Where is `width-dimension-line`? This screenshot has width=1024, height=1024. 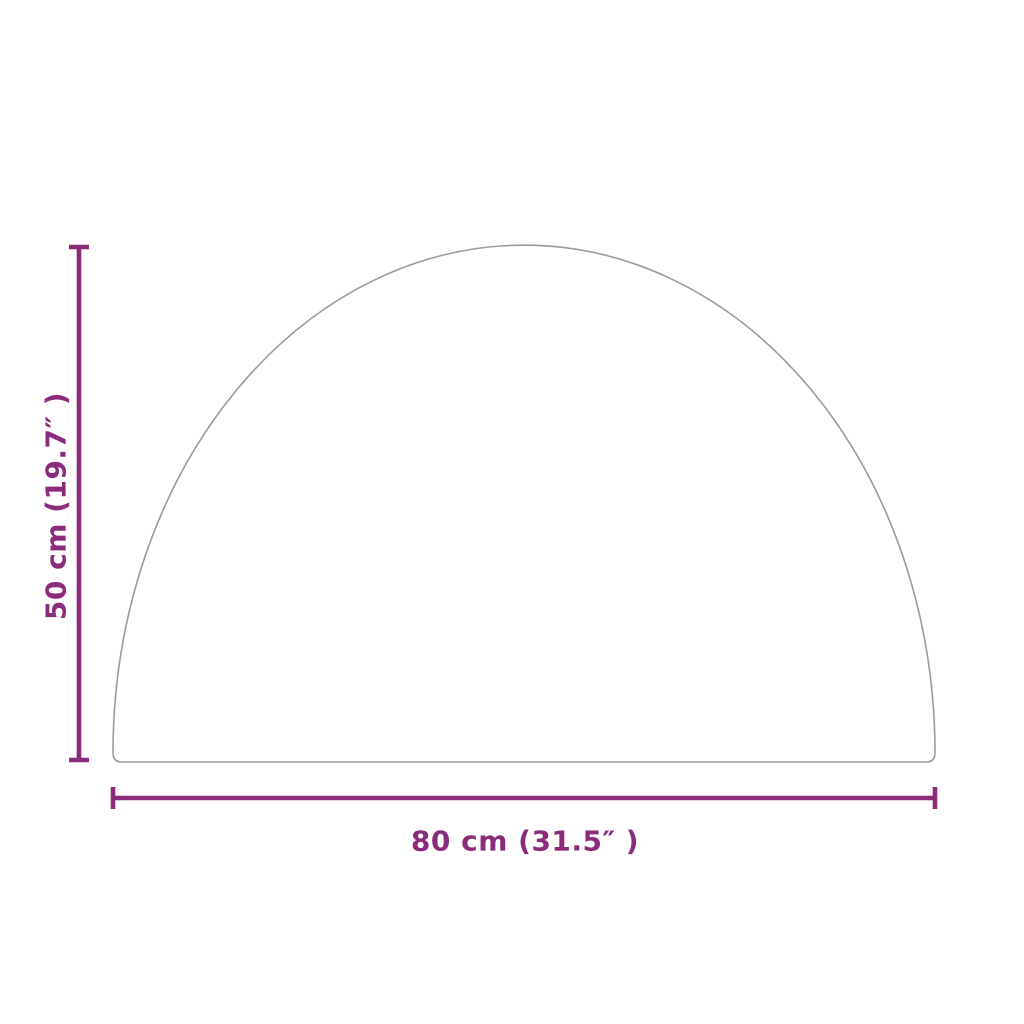
width-dimension-line is located at coordinates (524, 798).